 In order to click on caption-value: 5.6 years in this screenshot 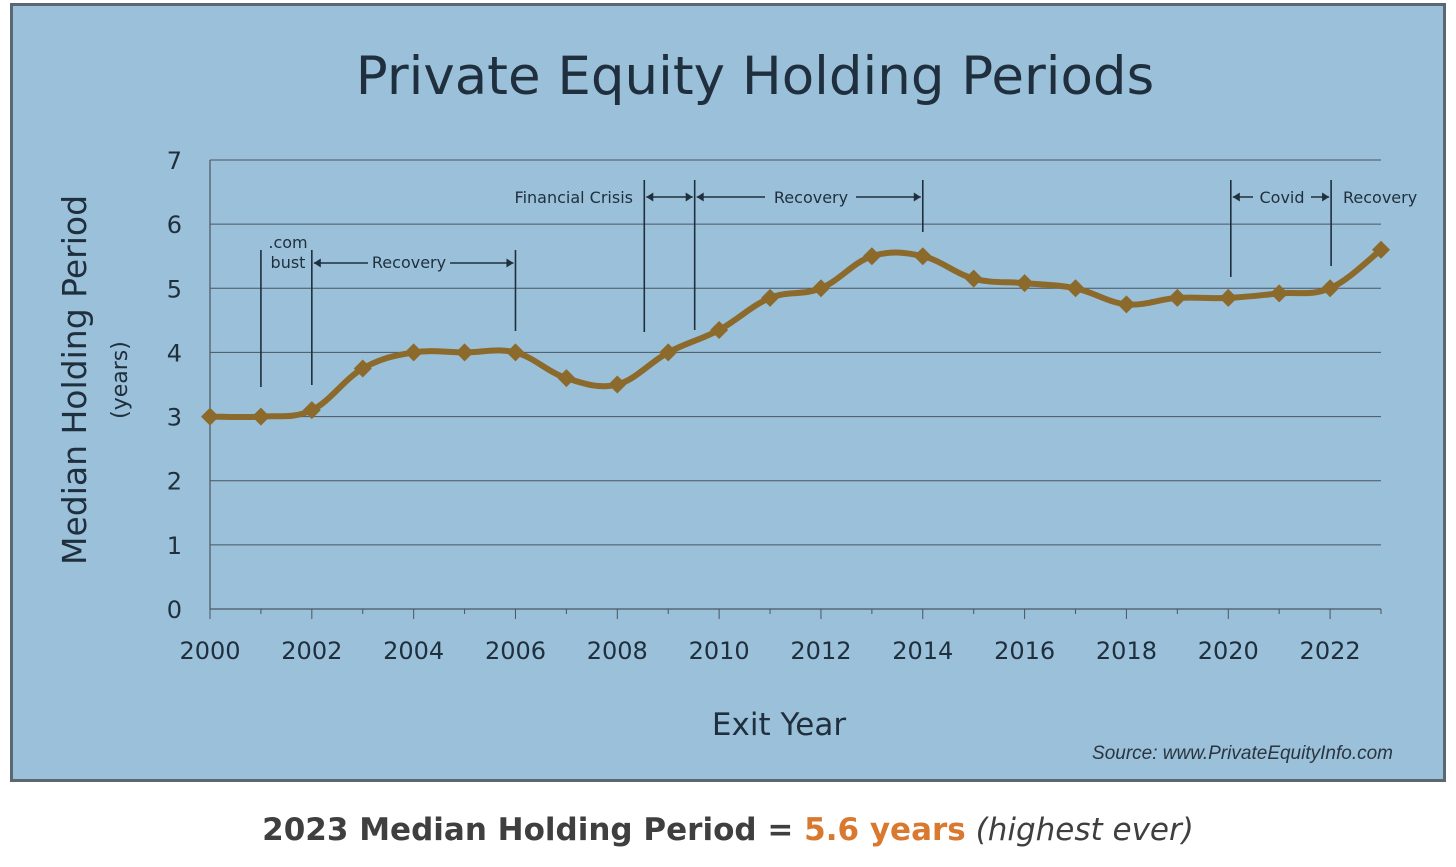, I will do `click(885, 830)`.